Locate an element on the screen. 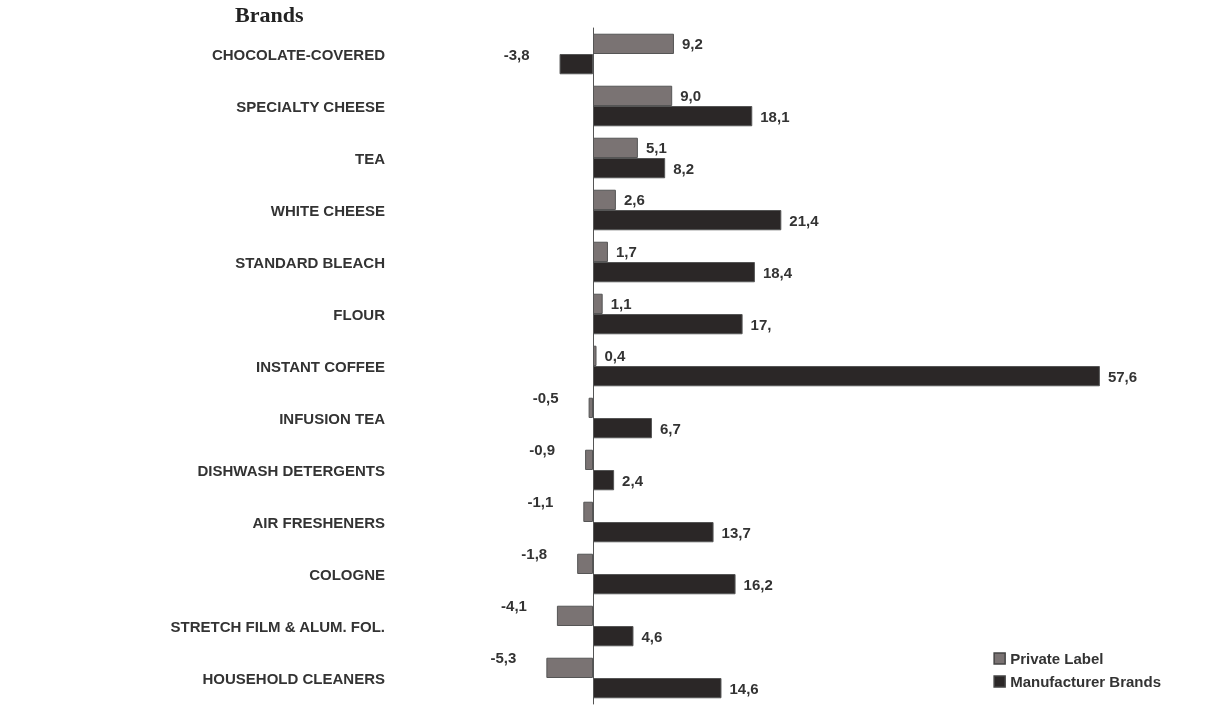  data-label: 5,1 is located at coordinates (656, 148).